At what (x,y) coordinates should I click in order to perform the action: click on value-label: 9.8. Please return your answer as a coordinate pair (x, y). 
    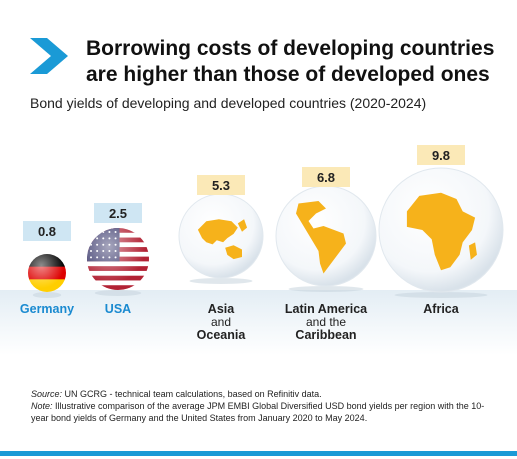
    Looking at the image, I should click on (441, 155).